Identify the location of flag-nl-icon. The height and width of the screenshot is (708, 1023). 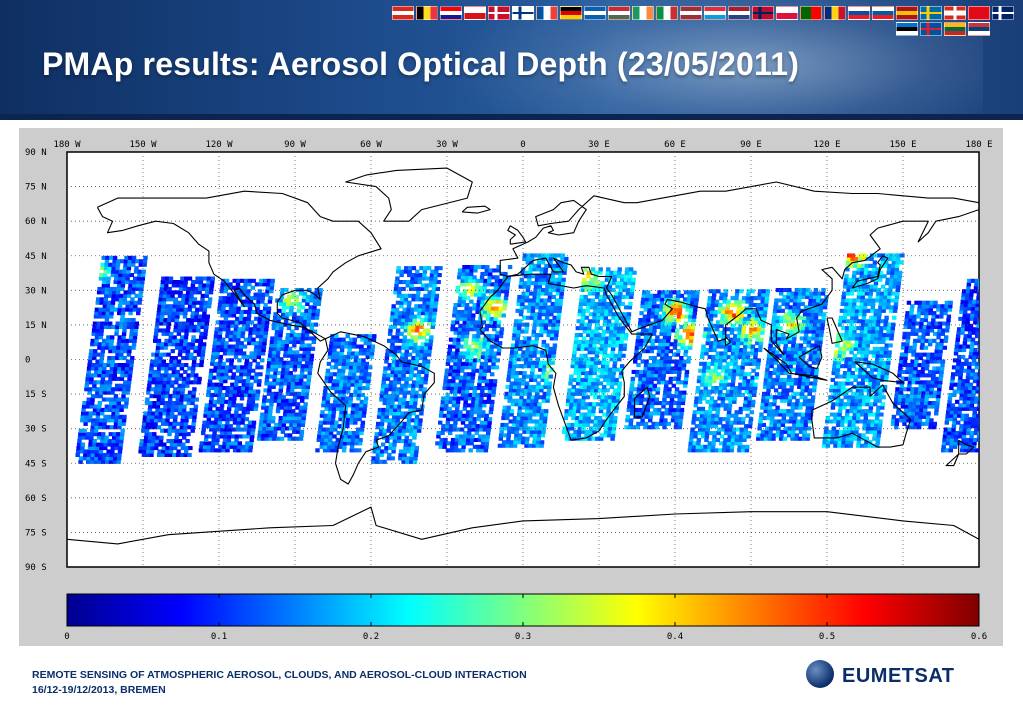
(739, 13).